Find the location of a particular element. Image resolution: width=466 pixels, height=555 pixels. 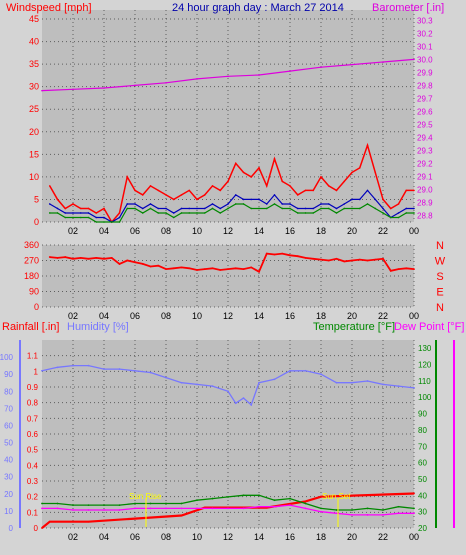

sunset-label: Sun Set is located at coordinates (336, 496).